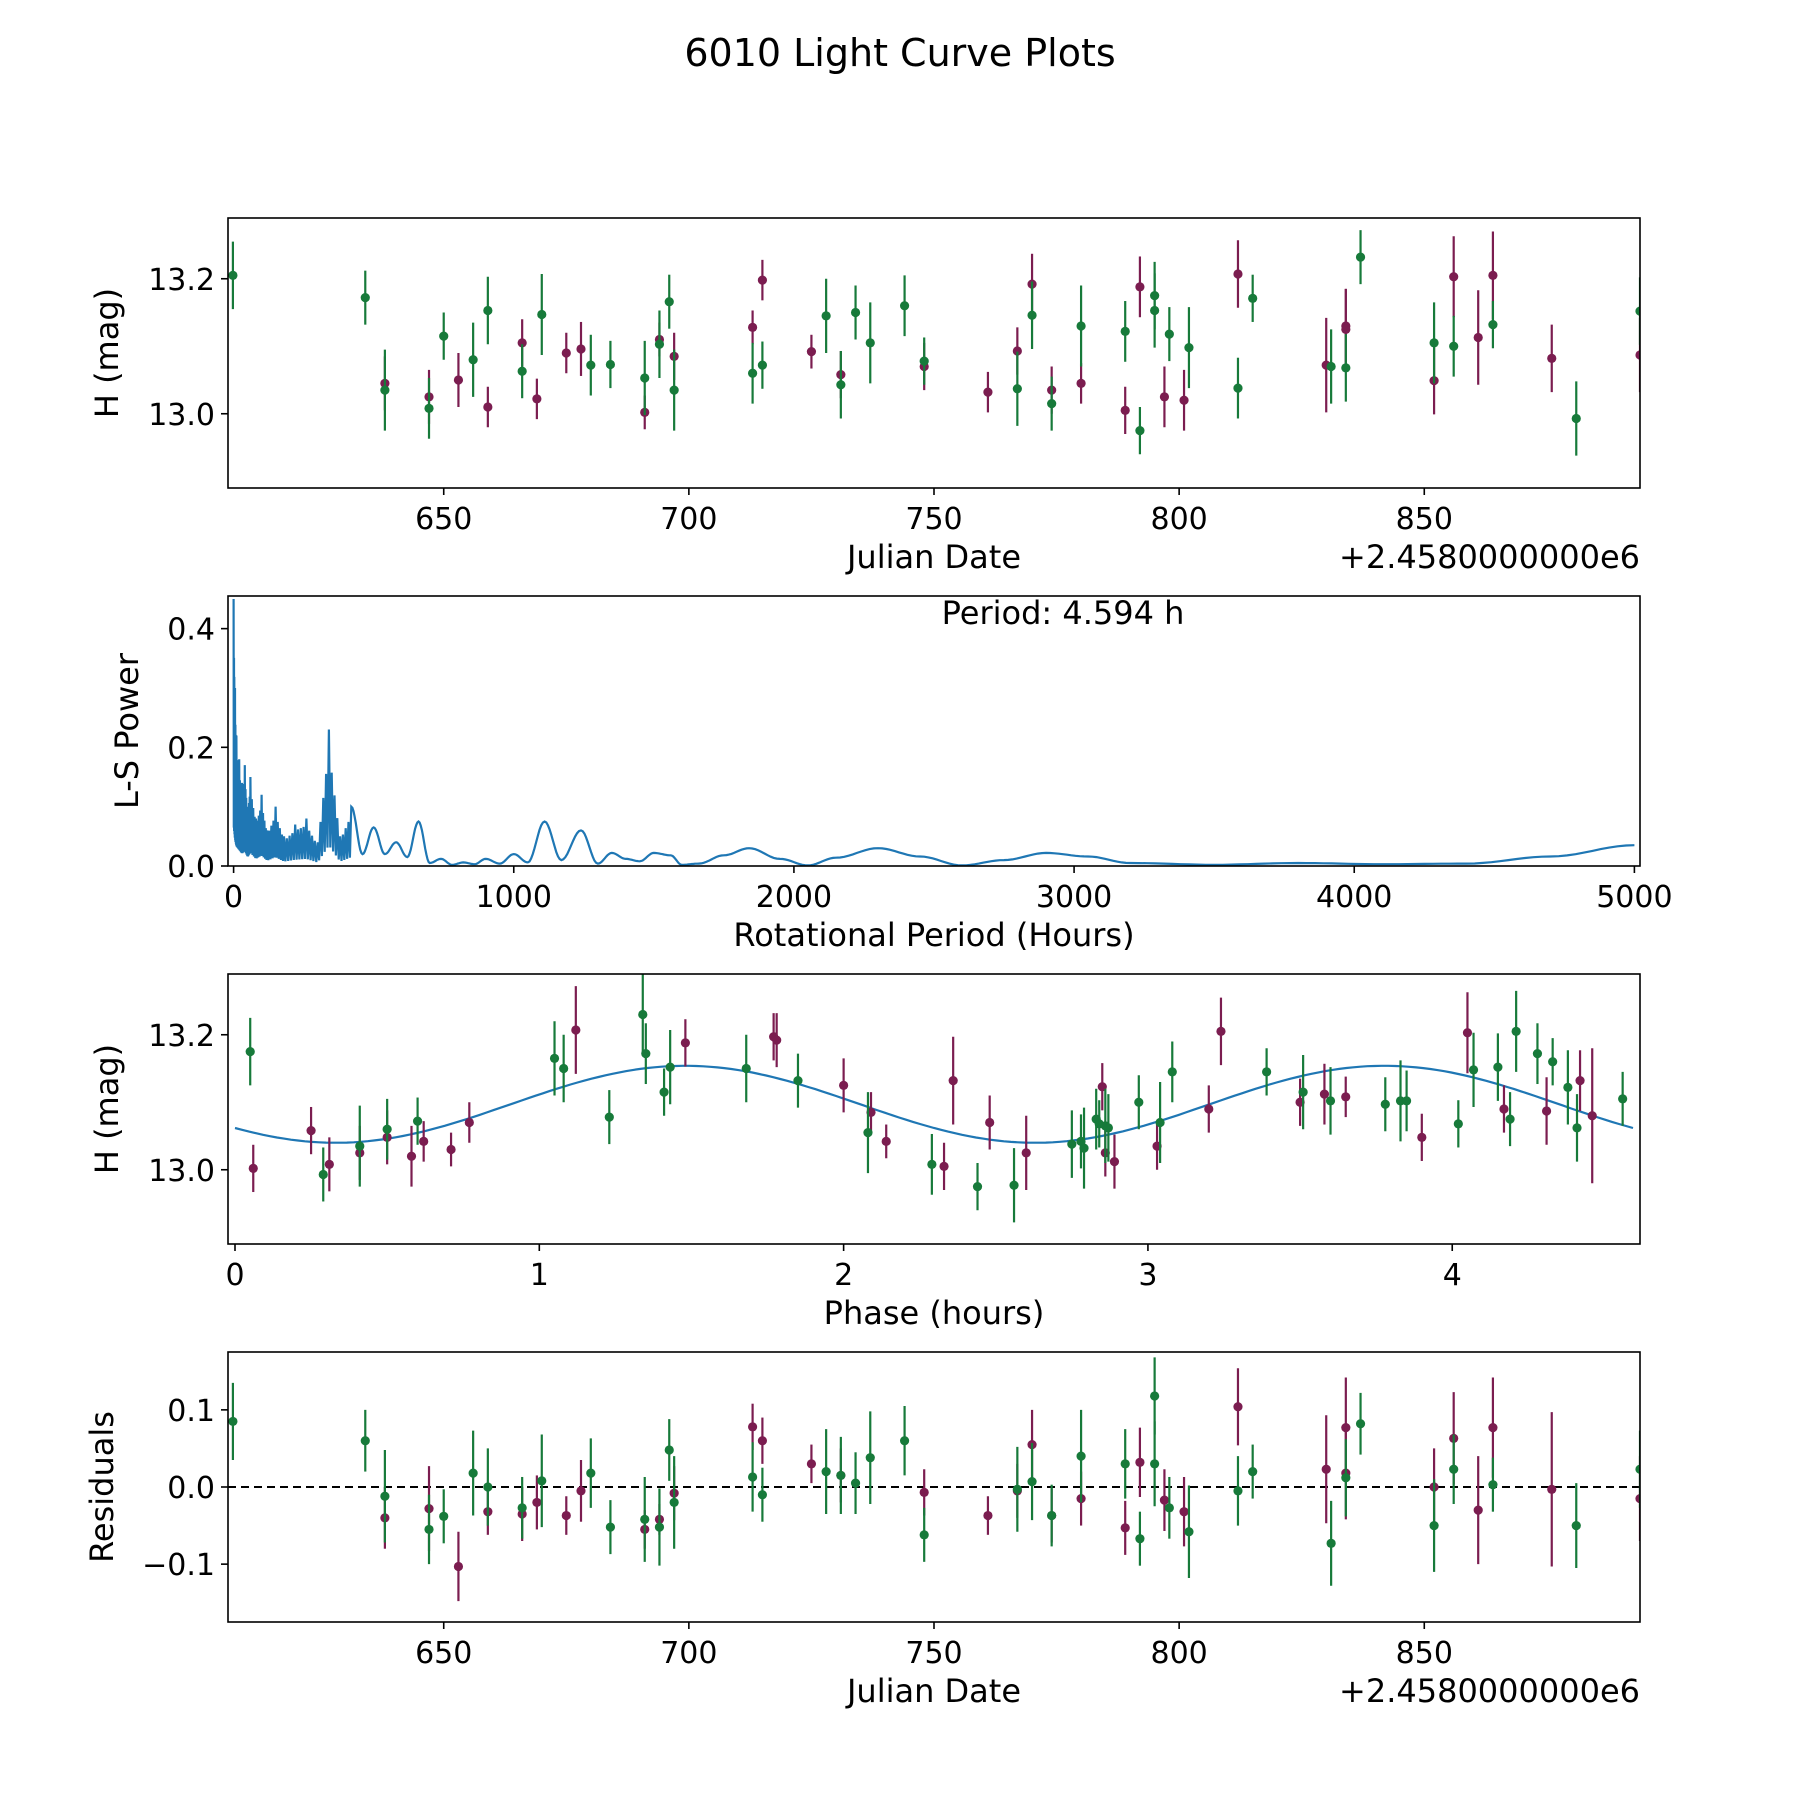 The image size is (1800, 1800). Describe the element at coordinates (1063, 613) in the screenshot. I see `period-annotation: Period: 4.594 h` at that location.